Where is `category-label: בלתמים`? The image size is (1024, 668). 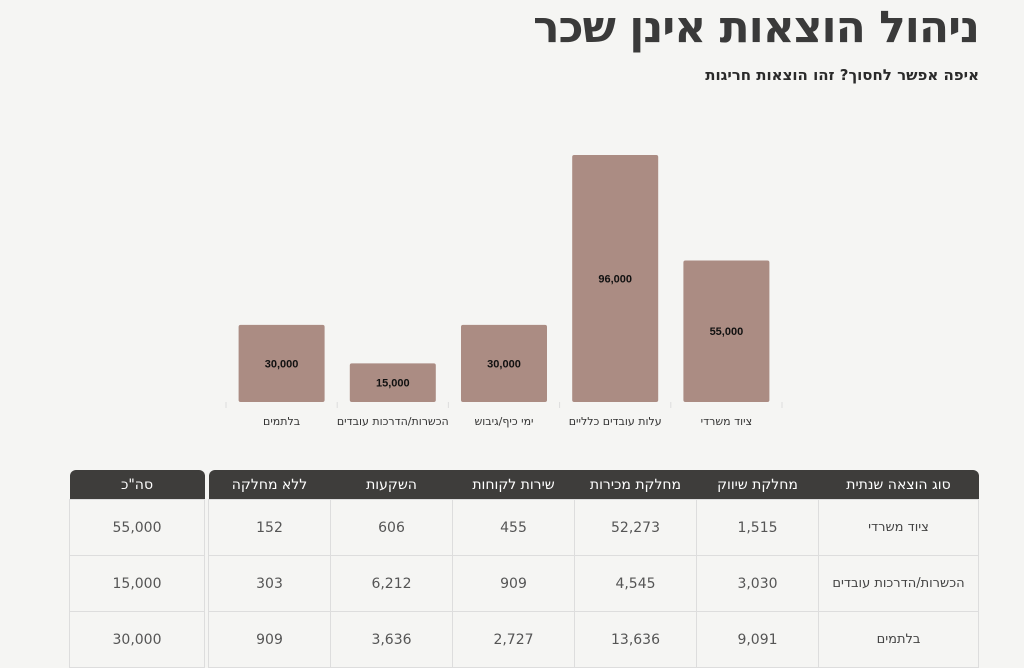
category-label: בלתמים is located at coordinates (281, 421).